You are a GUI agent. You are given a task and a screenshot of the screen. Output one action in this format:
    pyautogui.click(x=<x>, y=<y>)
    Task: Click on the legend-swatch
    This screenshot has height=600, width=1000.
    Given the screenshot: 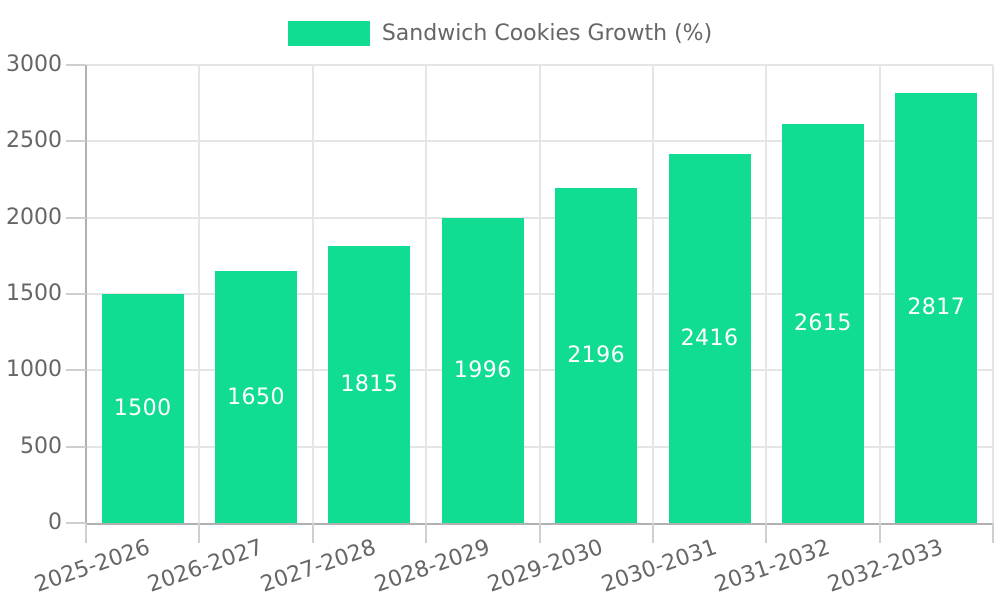 What is the action you would take?
    pyautogui.click(x=328, y=33)
    